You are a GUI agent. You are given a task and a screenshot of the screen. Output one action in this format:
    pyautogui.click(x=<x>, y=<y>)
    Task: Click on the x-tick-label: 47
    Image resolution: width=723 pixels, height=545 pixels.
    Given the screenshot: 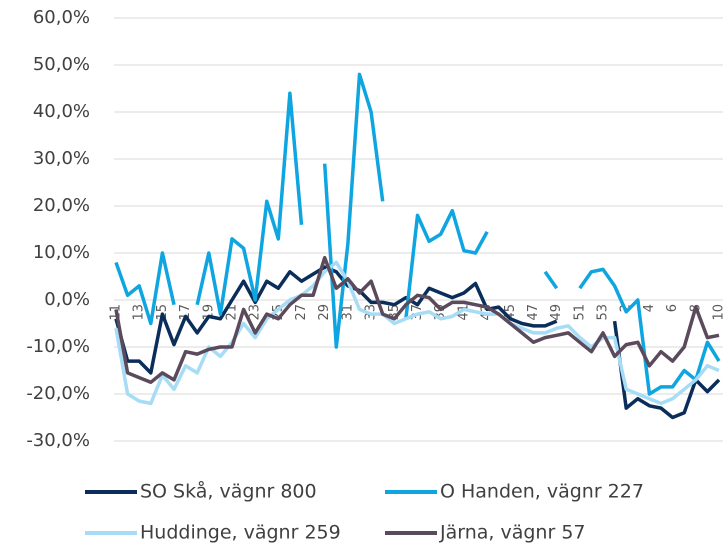 What is the action you would take?
    pyautogui.click(x=533, y=312)
    